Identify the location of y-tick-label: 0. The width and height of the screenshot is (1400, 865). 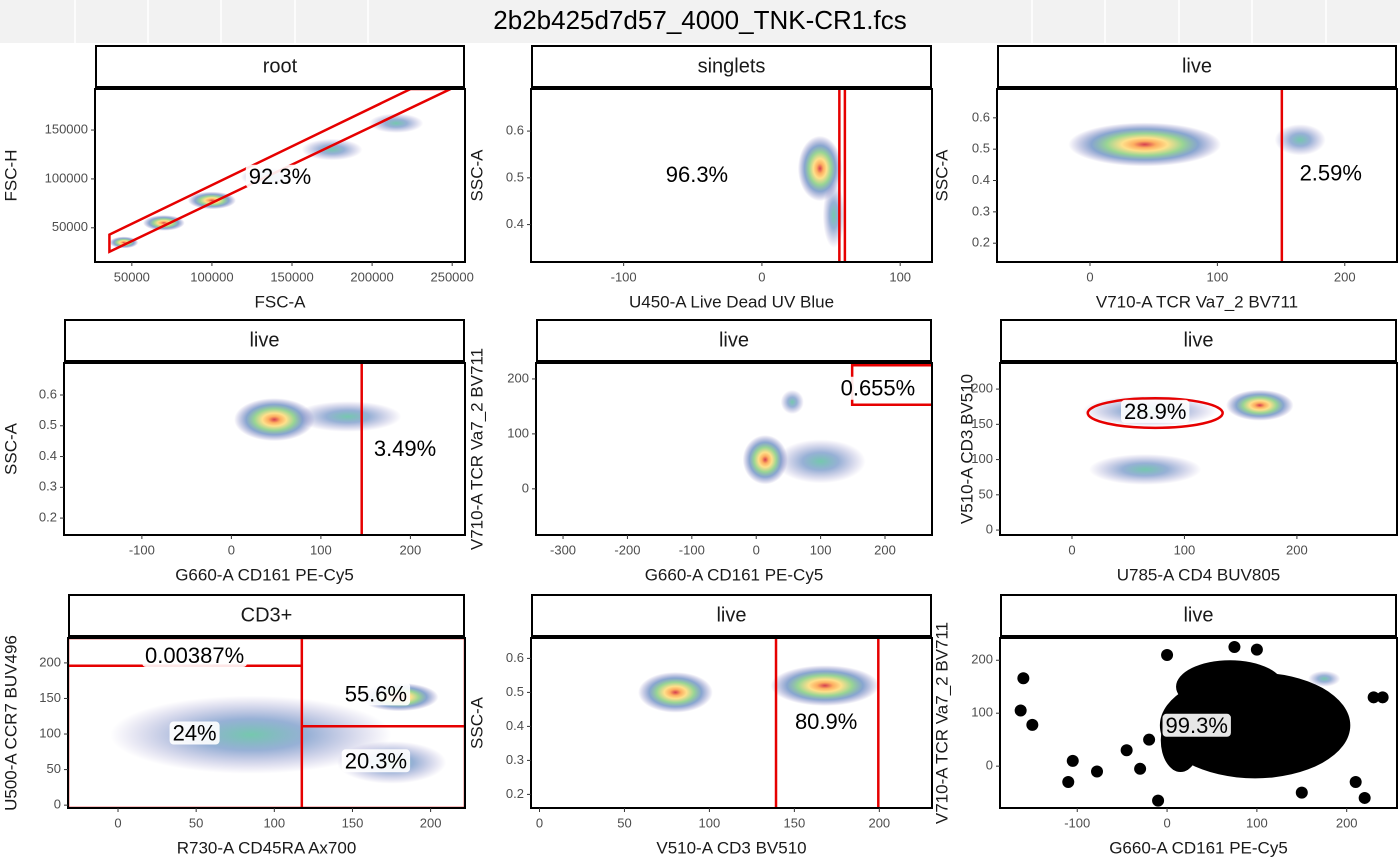
(989, 529).